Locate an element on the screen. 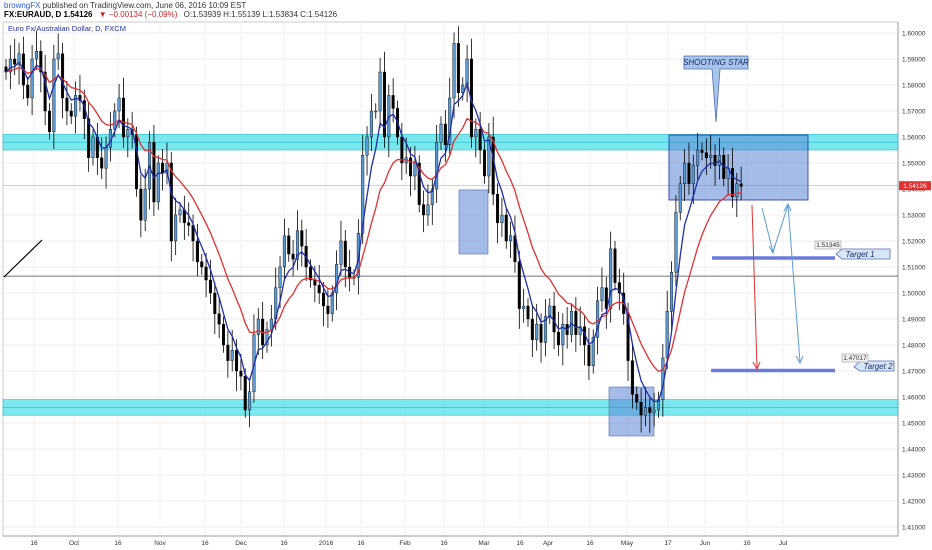 The image size is (932, 550). target2-price: 1.47017 is located at coordinates (855, 358).